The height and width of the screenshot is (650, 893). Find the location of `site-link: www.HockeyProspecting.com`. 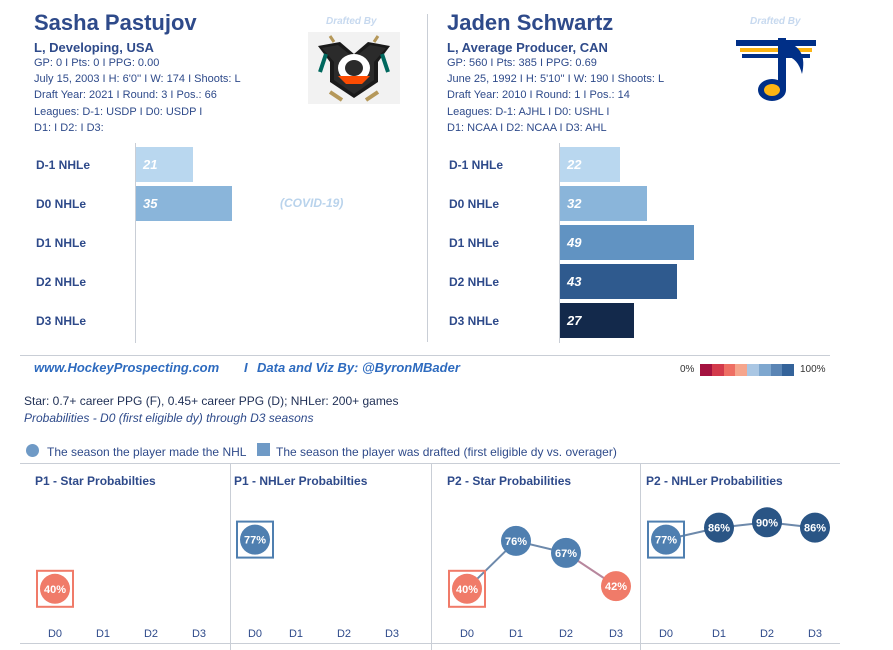

site-link: www.HockeyProspecting.com is located at coordinates (127, 367).